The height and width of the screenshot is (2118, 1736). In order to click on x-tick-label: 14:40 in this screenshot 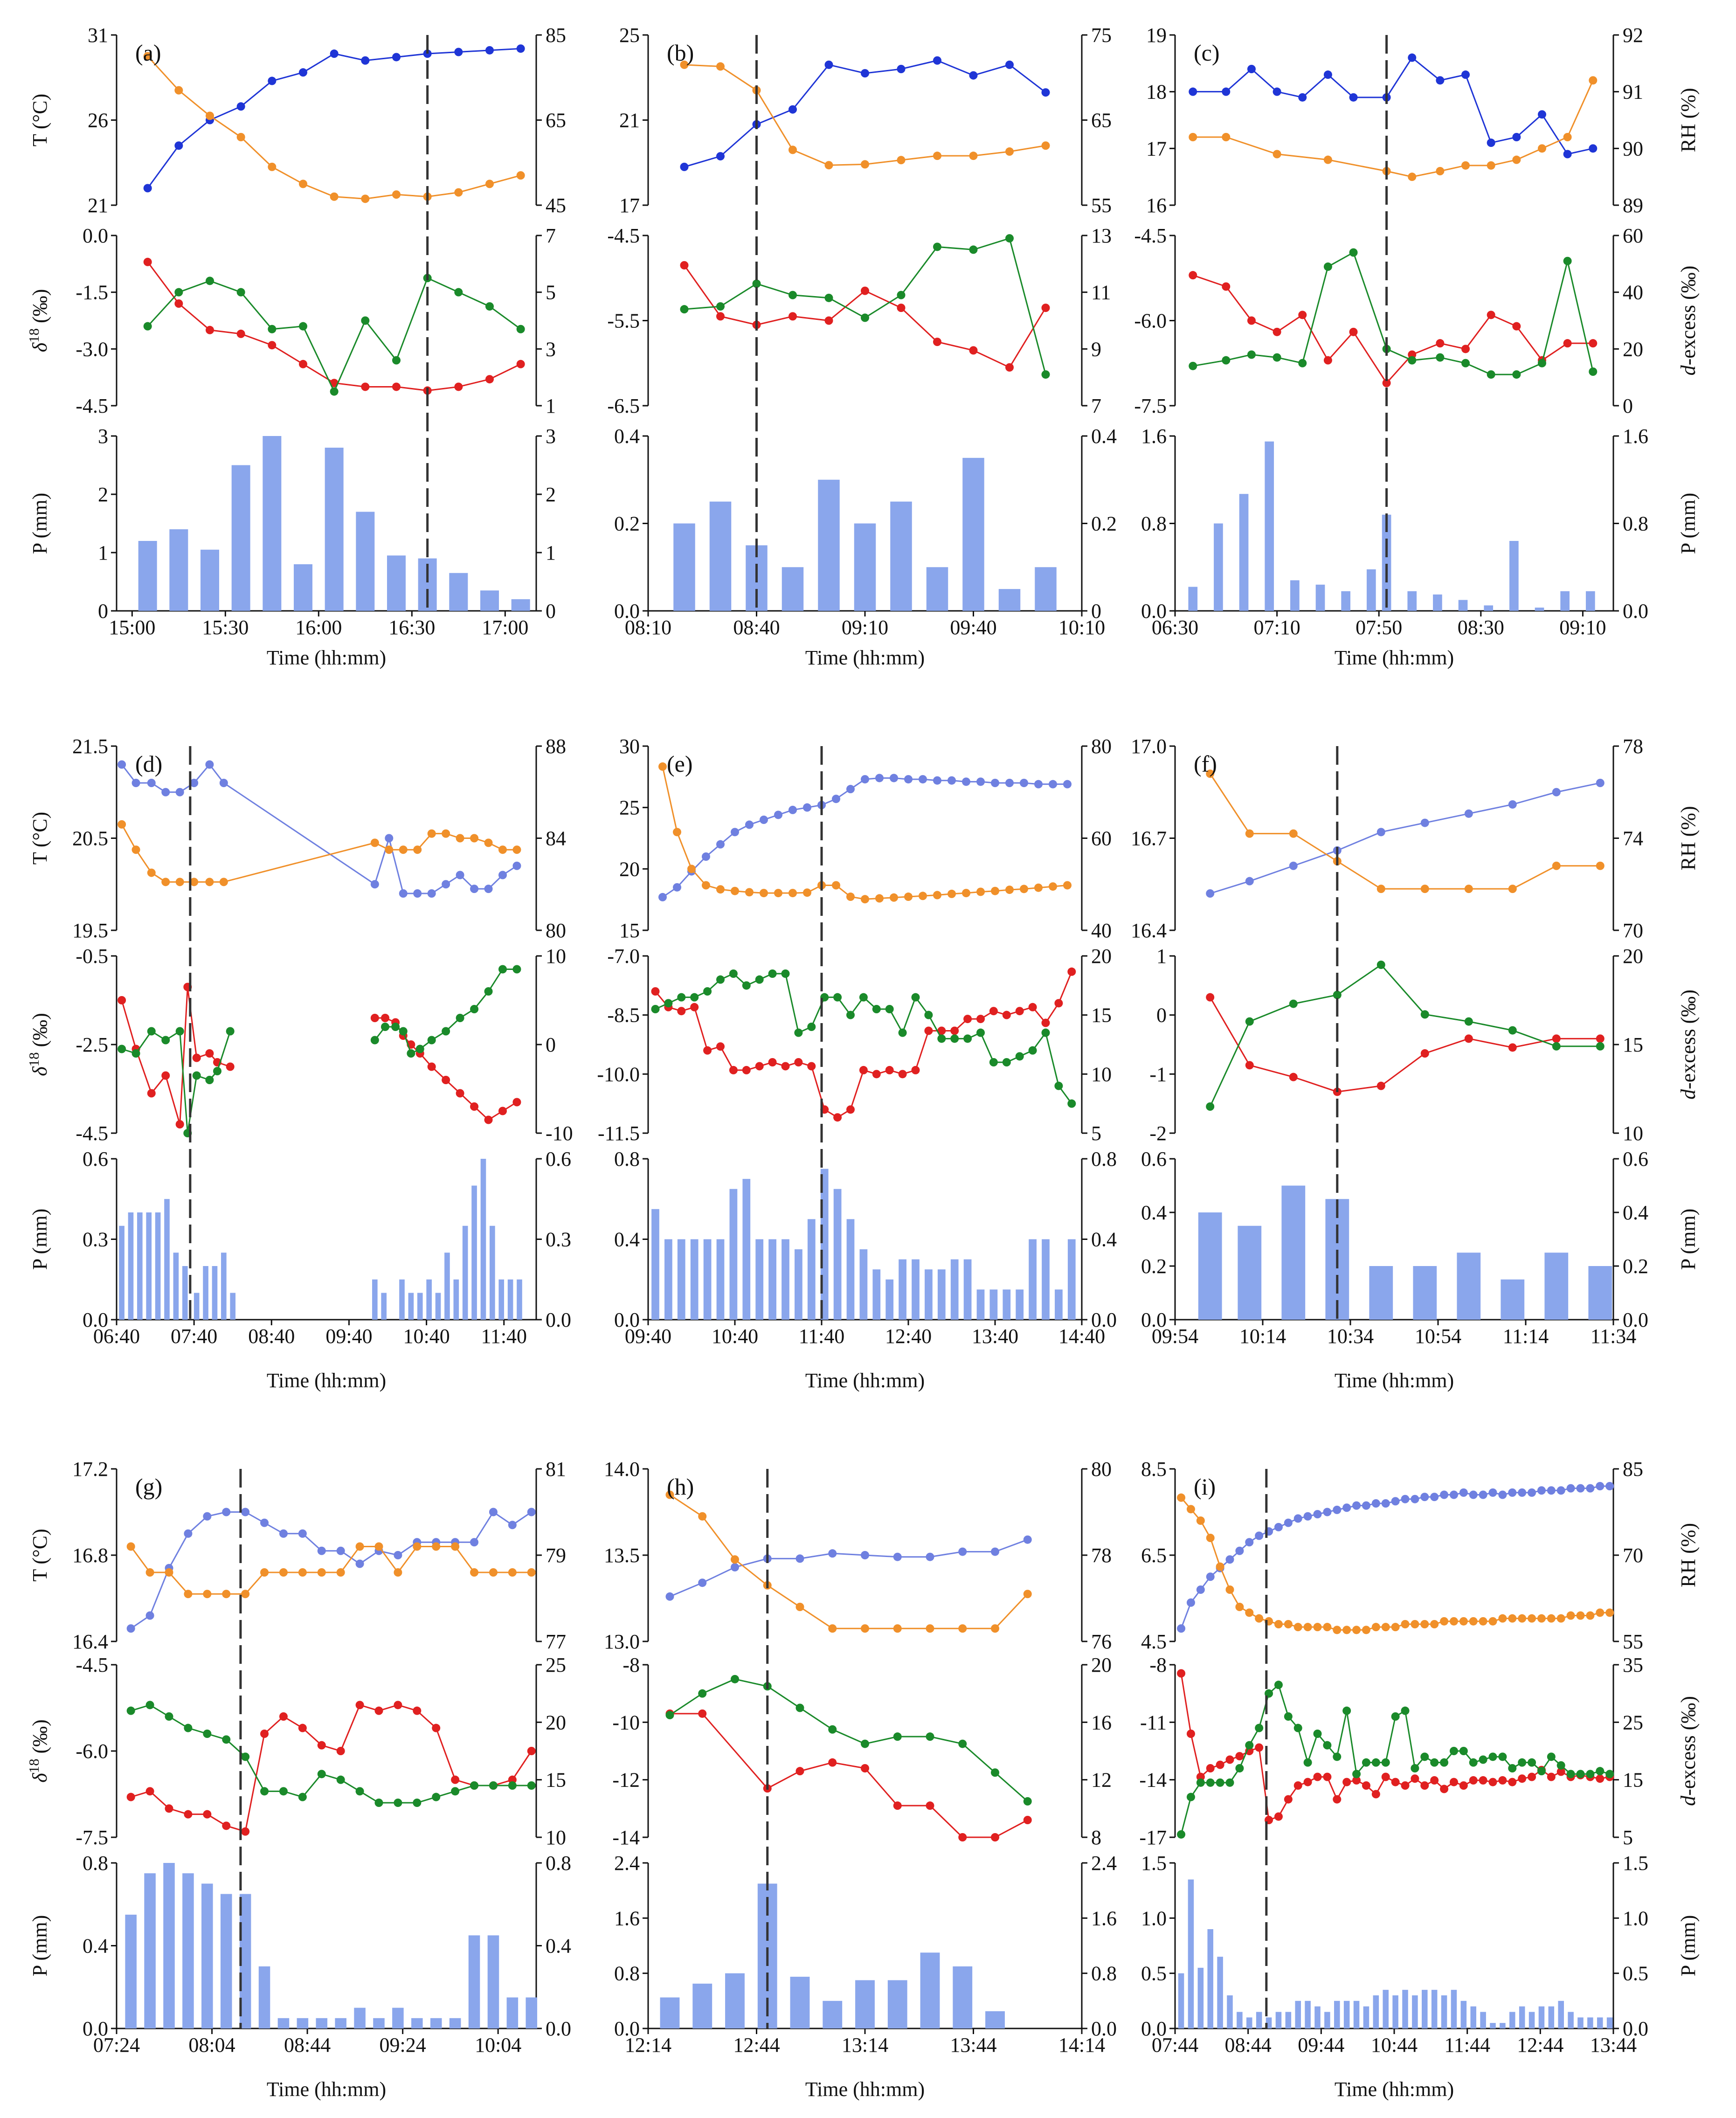, I will do `click(1081, 1337)`.